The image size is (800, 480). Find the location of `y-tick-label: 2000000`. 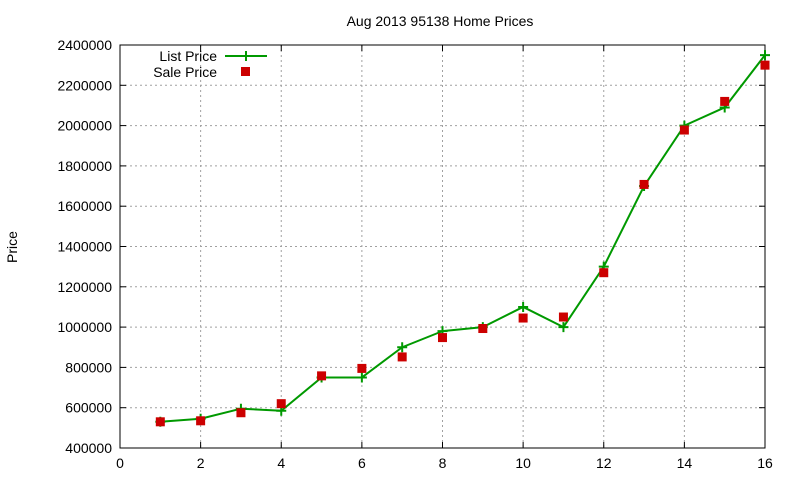

y-tick-label: 2000000 is located at coordinates (84, 126).